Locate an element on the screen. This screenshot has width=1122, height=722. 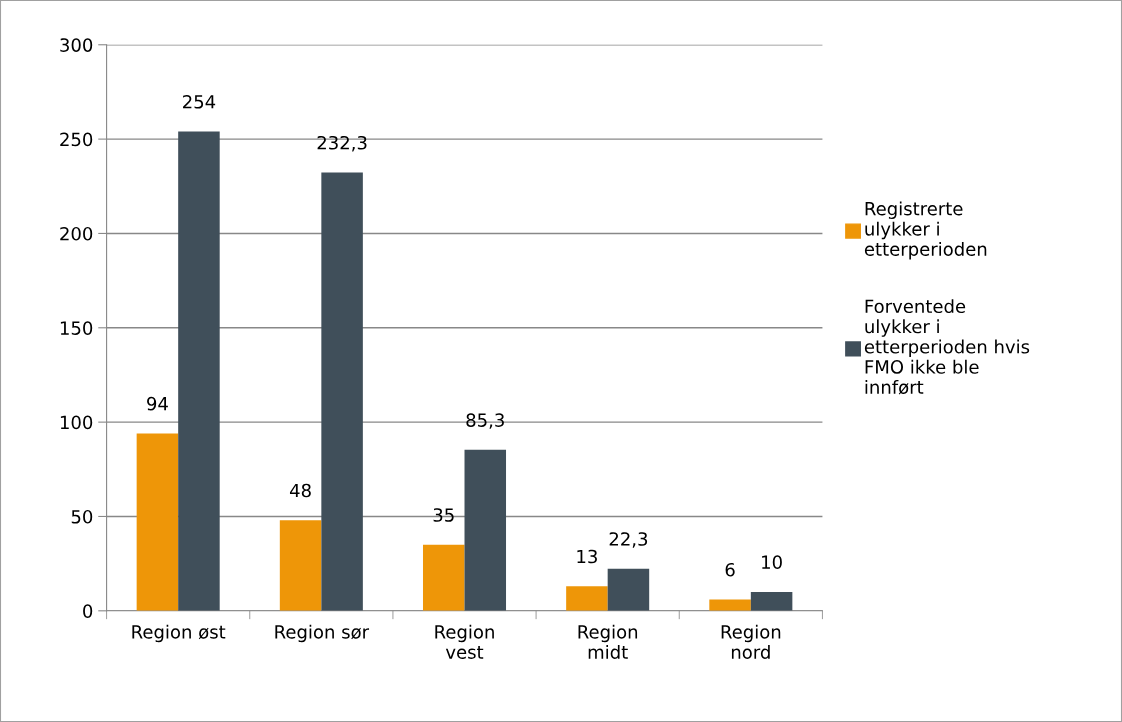
y-tick-label: 100 is located at coordinates (76, 422).